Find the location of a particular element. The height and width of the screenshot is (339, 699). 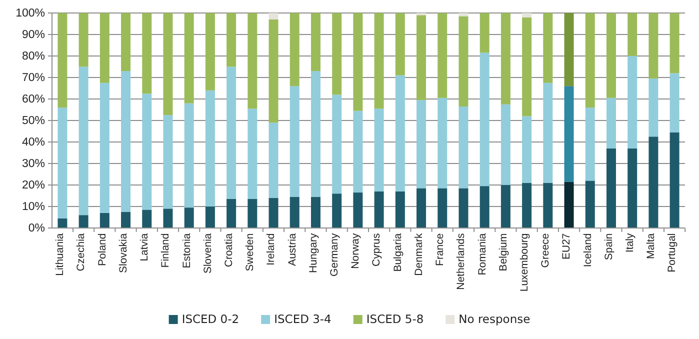

x-tick-label: Slovakia is located at coordinates (123, 253).